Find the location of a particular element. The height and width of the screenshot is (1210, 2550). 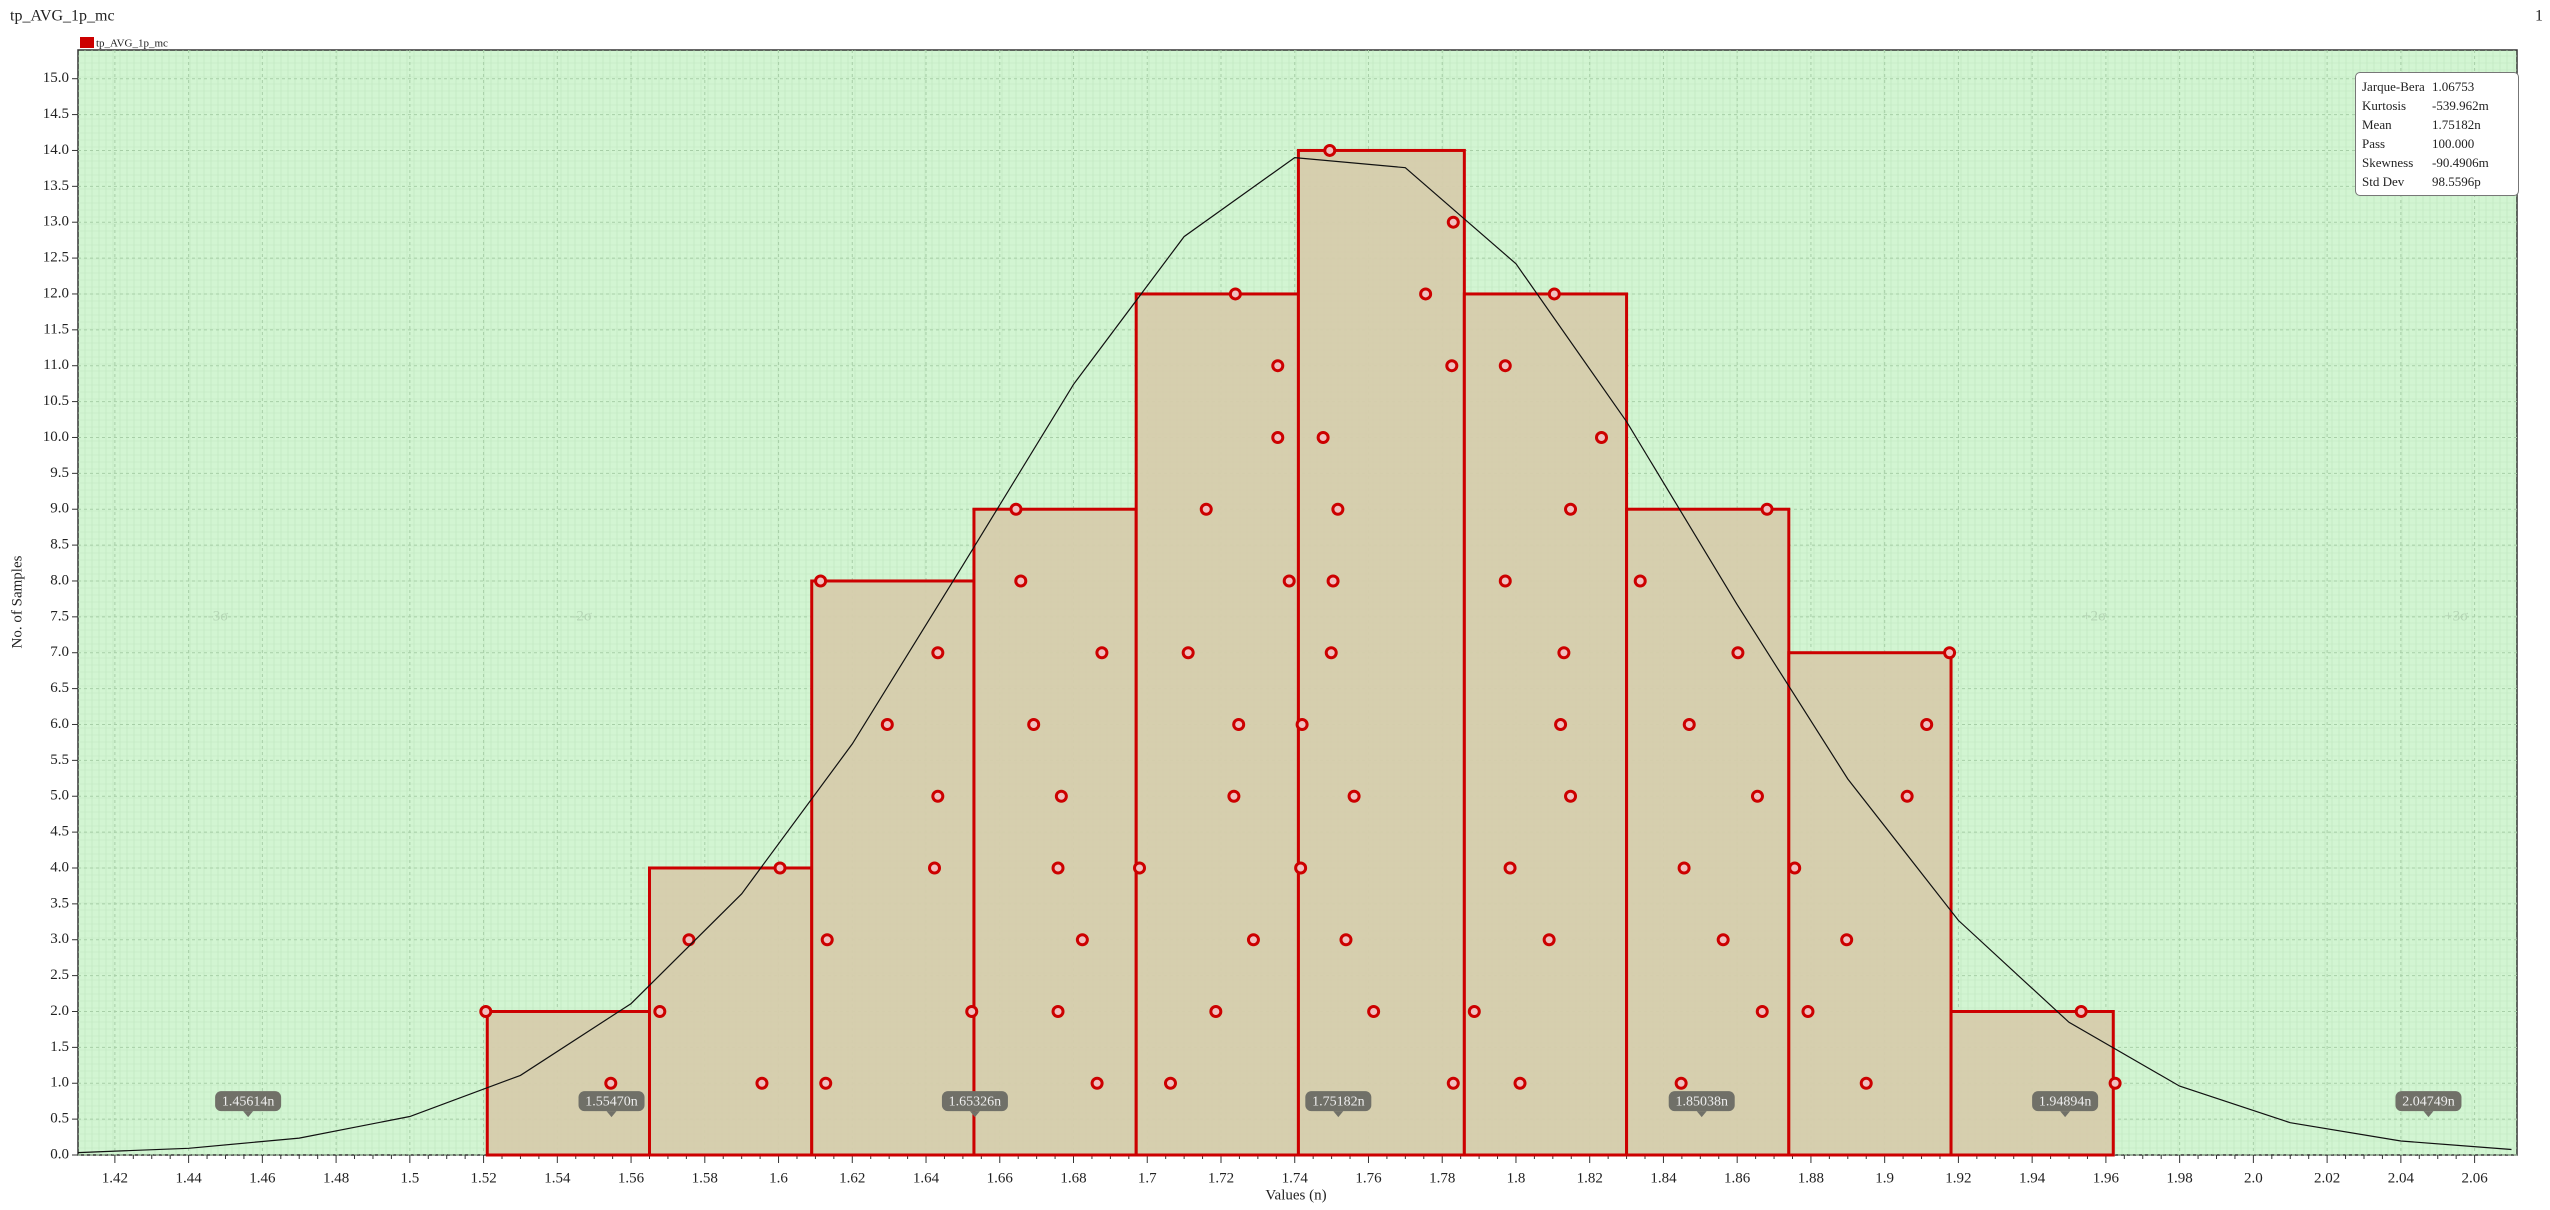

x-tick-label: 1.44 is located at coordinates (188, 1178).